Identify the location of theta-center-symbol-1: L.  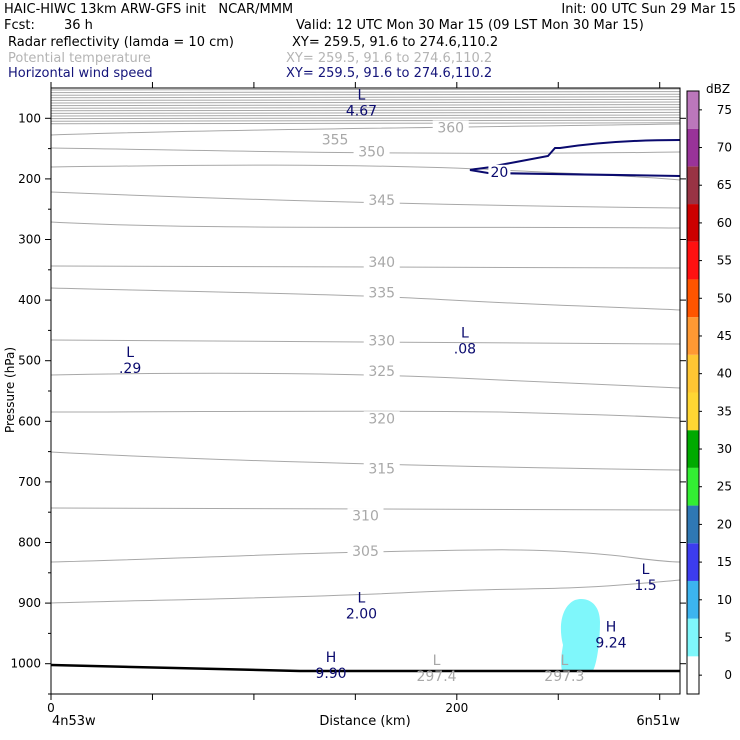
(564, 661).